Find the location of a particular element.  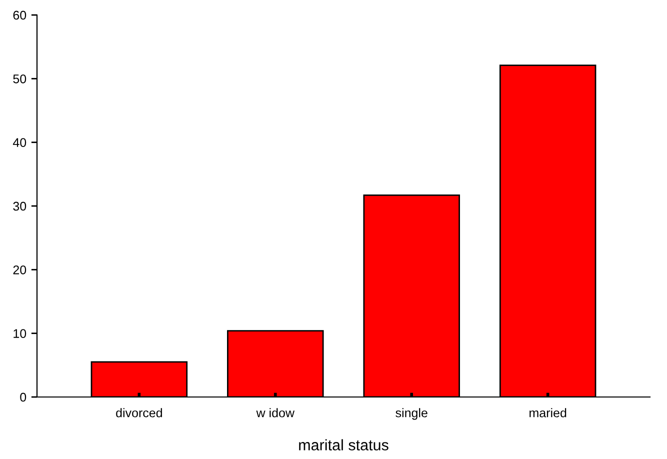

x-axis-title: marital status is located at coordinates (343, 444).